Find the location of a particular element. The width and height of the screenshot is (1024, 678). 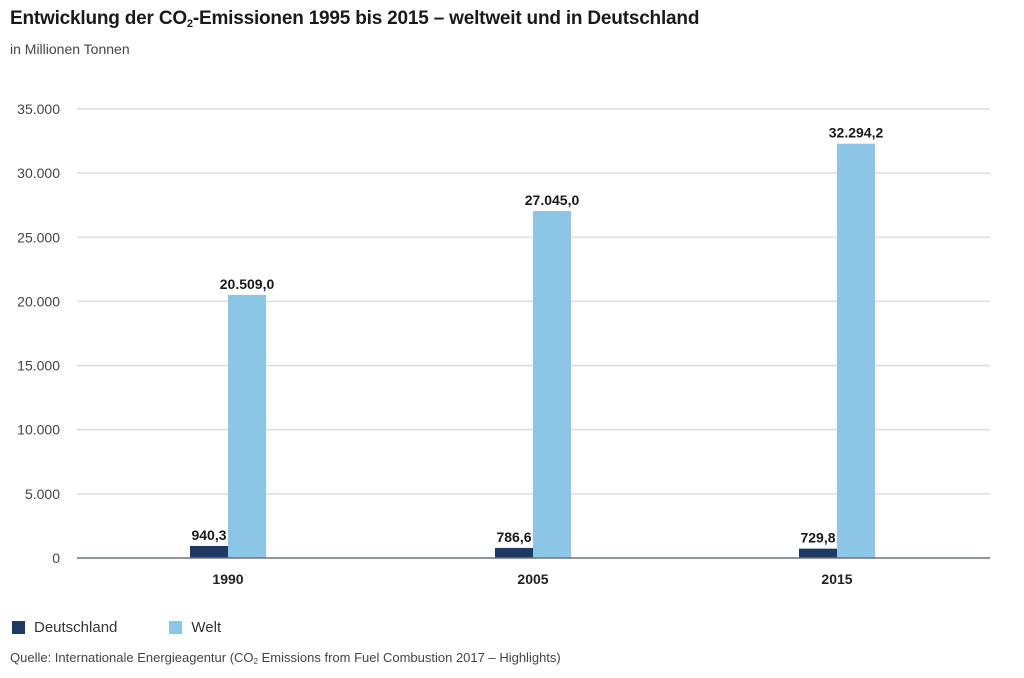

legend-label: Deutschland is located at coordinates (76, 627).